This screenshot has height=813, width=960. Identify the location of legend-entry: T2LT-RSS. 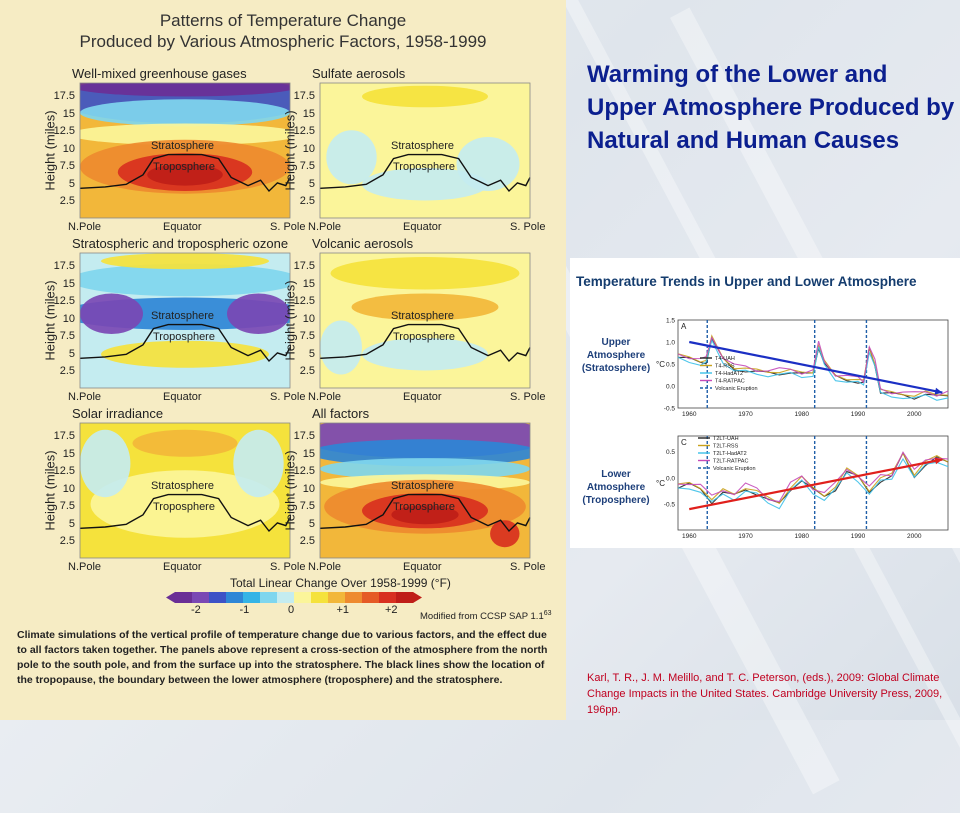
(726, 447).